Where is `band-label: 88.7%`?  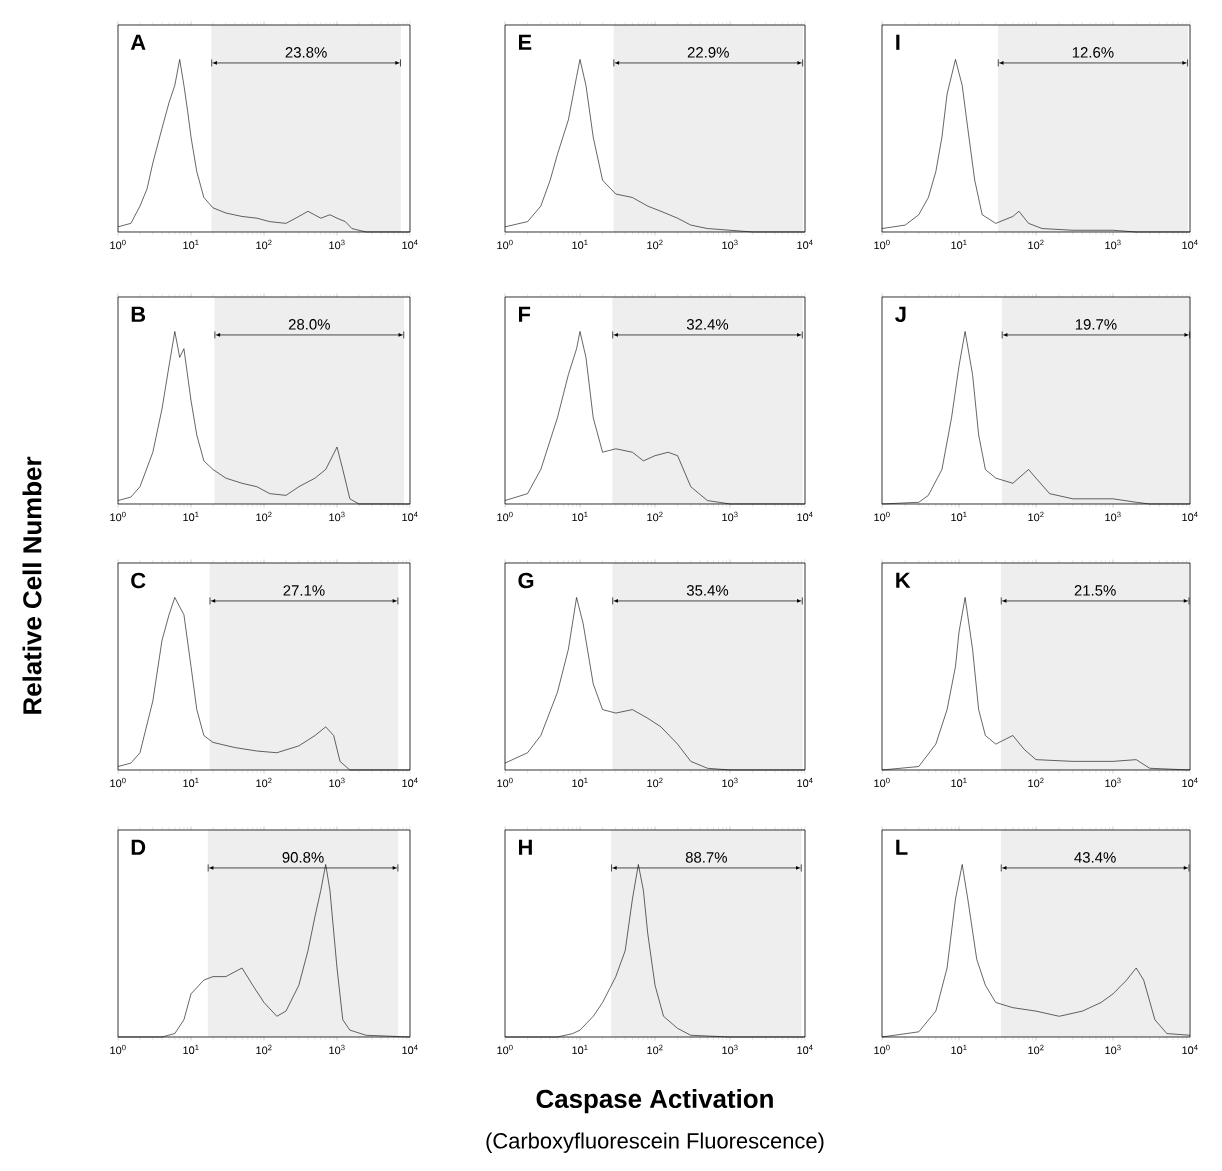 band-label: 88.7% is located at coordinates (706, 857).